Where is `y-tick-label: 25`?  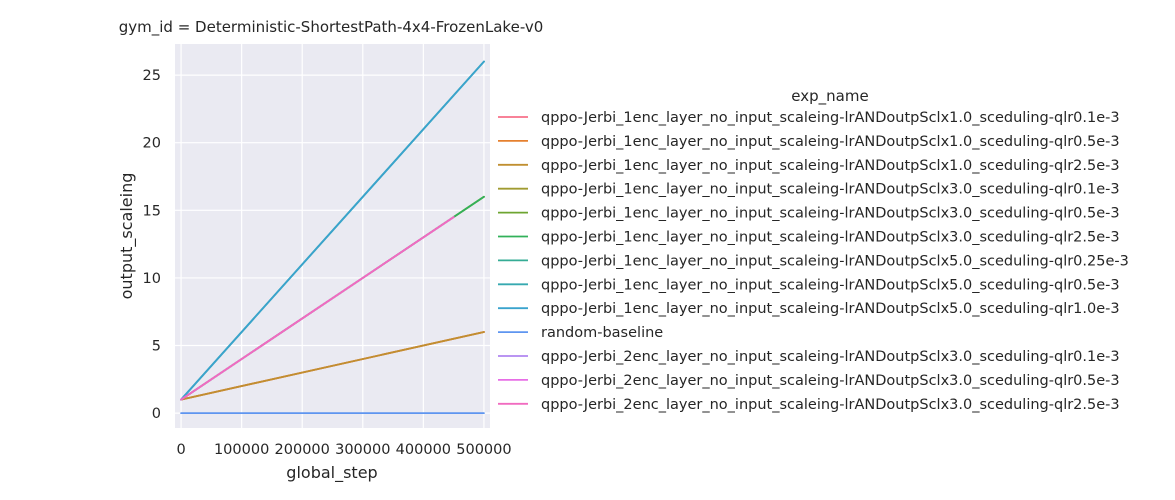 y-tick-label: 25 is located at coordinates (152, 76).